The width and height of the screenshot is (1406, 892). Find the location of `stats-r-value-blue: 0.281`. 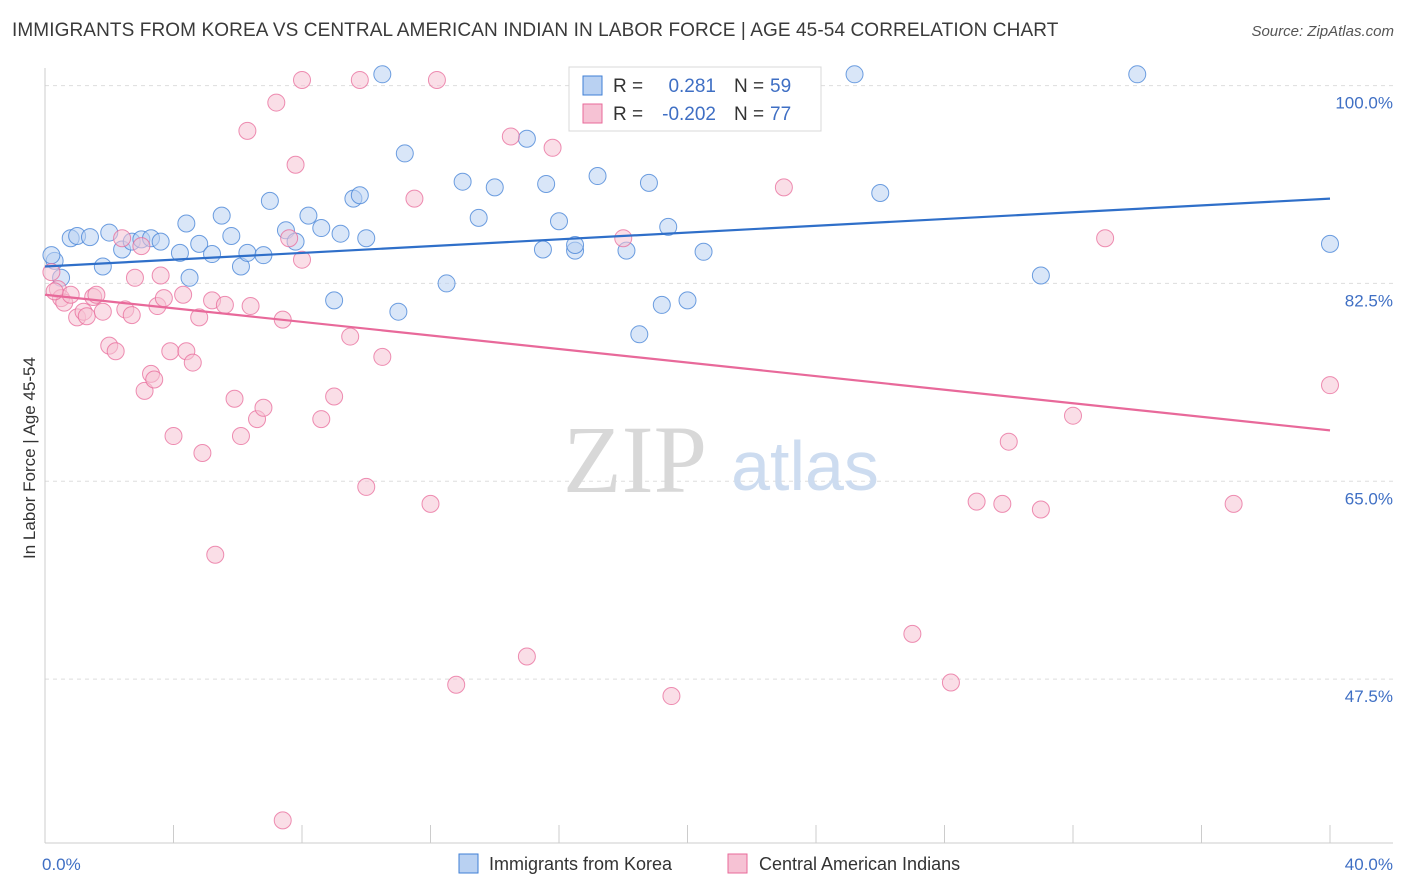

stats-r-value-blue: 0.281 is located at coordinates (692, 86).